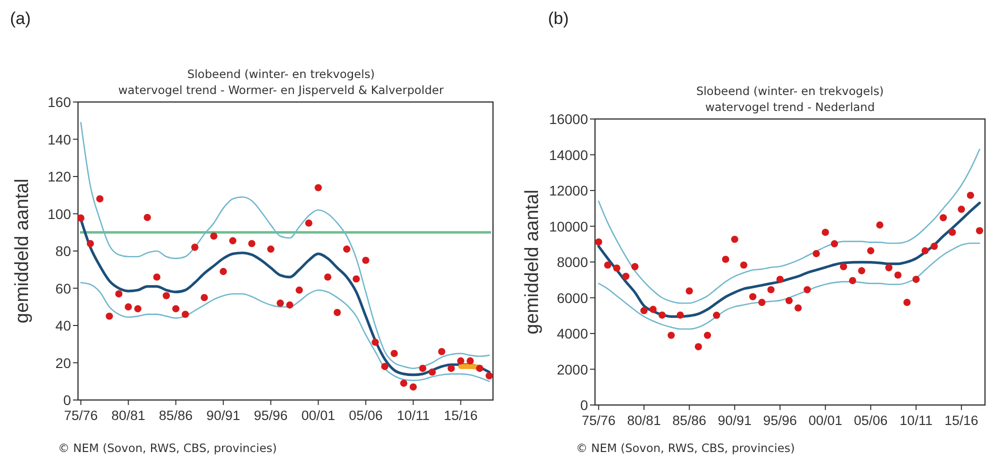 Image resolution: width=987 pixels, height=461 pixels. I want to click on y-tick-label: 12000, so click(568, 190).